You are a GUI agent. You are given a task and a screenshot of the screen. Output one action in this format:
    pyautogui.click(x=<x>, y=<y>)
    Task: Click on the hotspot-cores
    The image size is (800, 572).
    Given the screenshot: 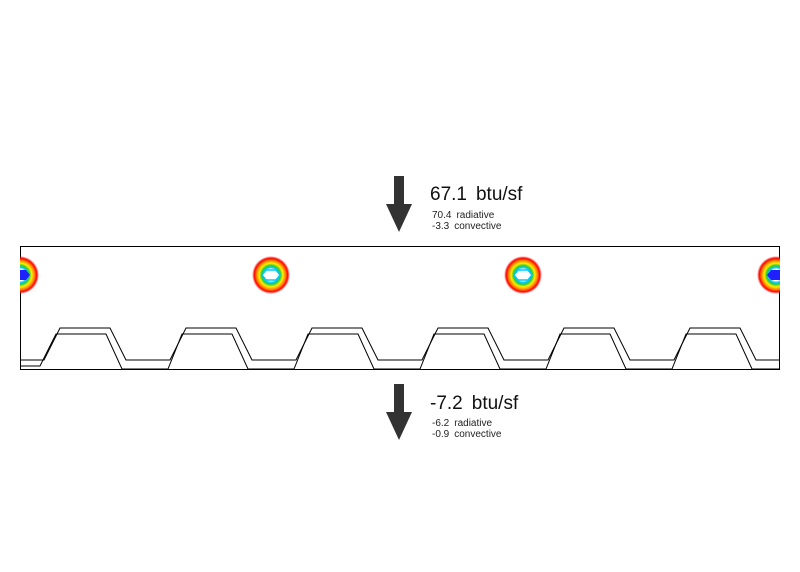 What is the action you would take?
    pyautogui.click(x=400, y=275)
    